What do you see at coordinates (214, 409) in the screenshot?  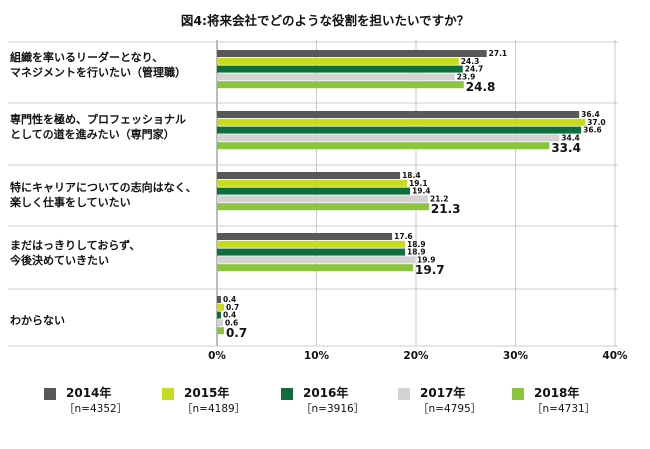 I see `legend-sample-size: ［n=4189］` at bounding box center [214, 409].